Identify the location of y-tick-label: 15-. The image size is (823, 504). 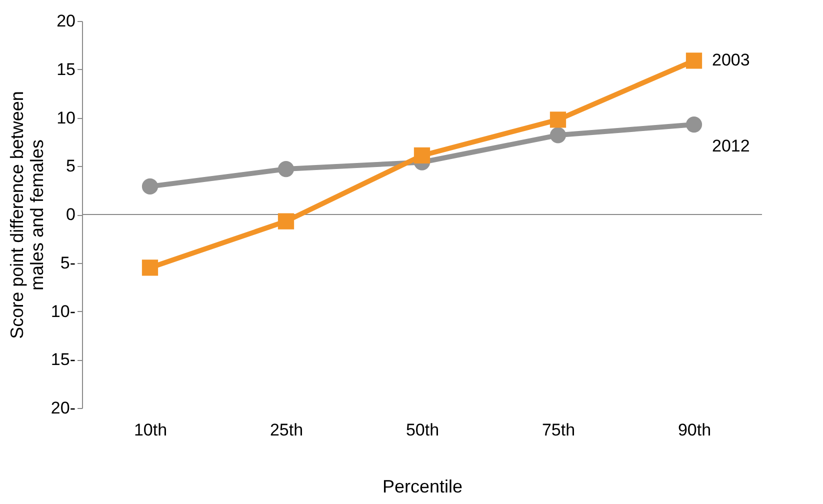
(63, 360).